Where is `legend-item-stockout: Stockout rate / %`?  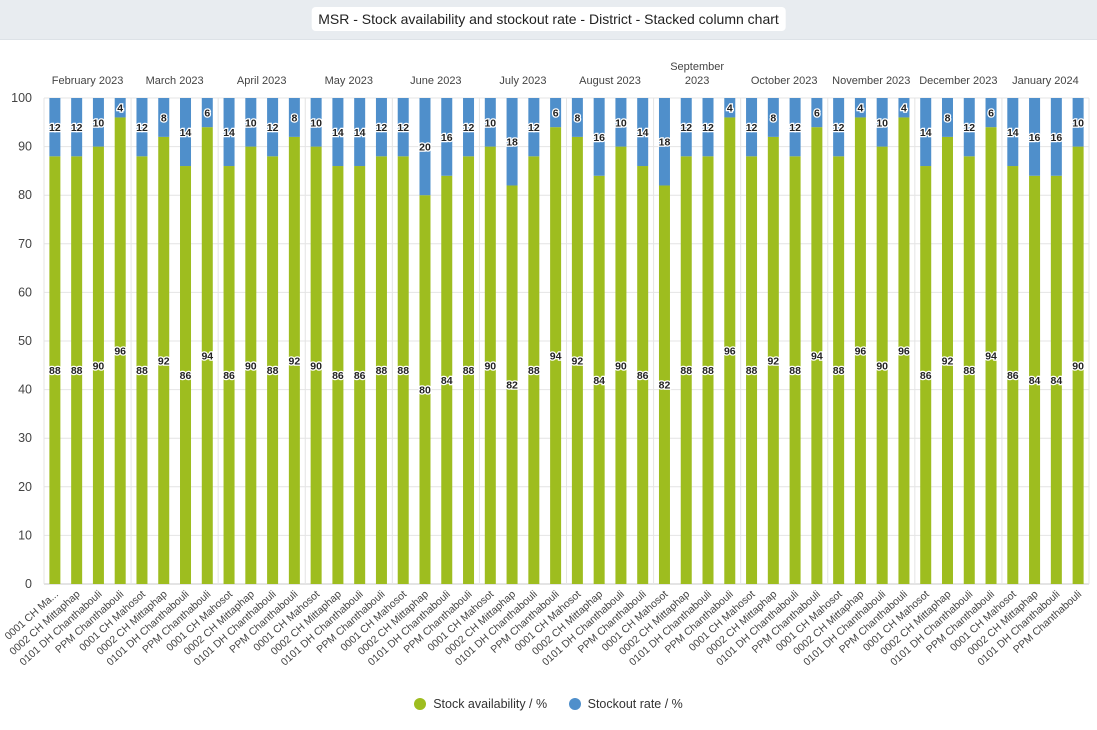
legend-item-stockout: Stockout rate / % is located at coordinates (625, 704).